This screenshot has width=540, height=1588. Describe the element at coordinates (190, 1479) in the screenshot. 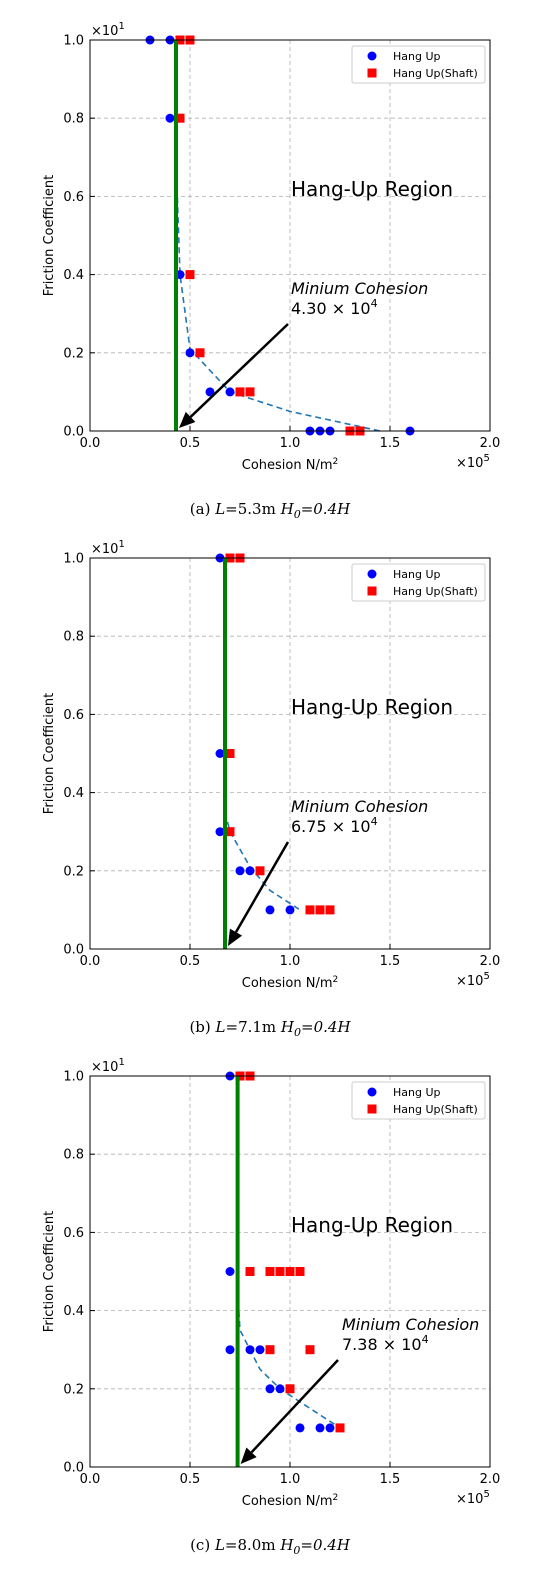

I see `x-tick-label: 0.5` at that location.